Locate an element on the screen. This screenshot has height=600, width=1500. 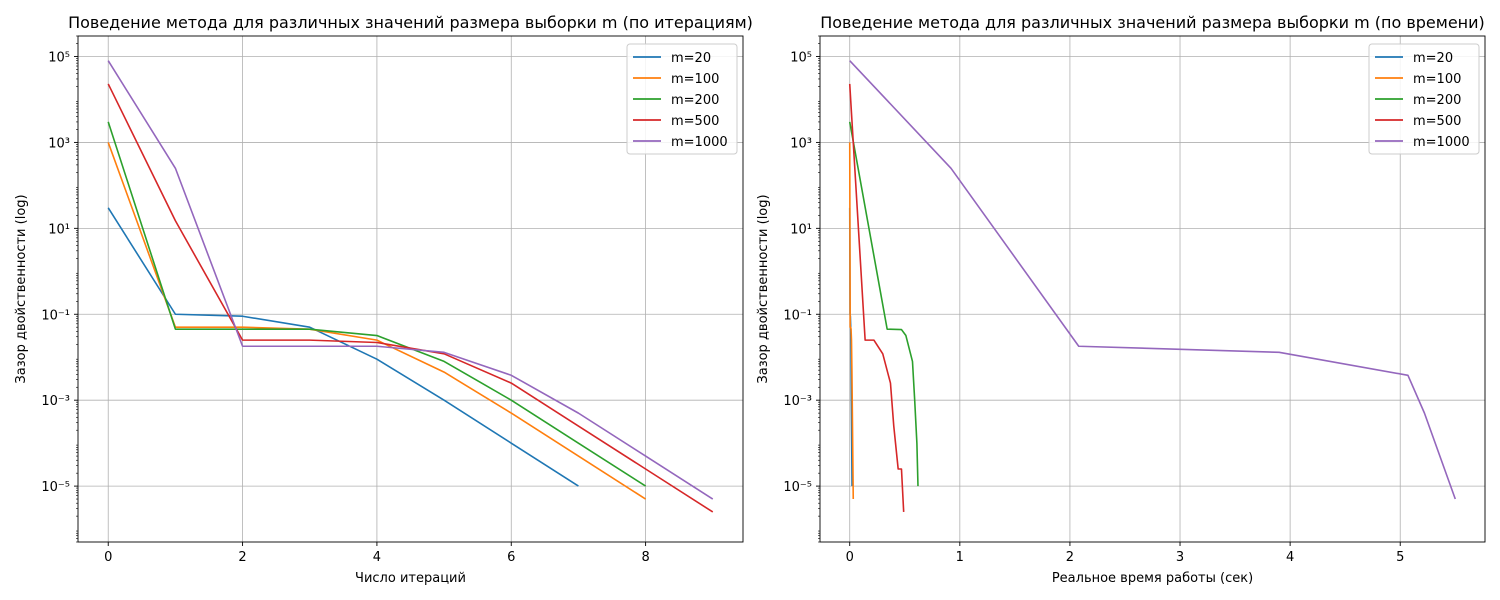
x-tick-label: 8 is located at coordinates (645, 557).